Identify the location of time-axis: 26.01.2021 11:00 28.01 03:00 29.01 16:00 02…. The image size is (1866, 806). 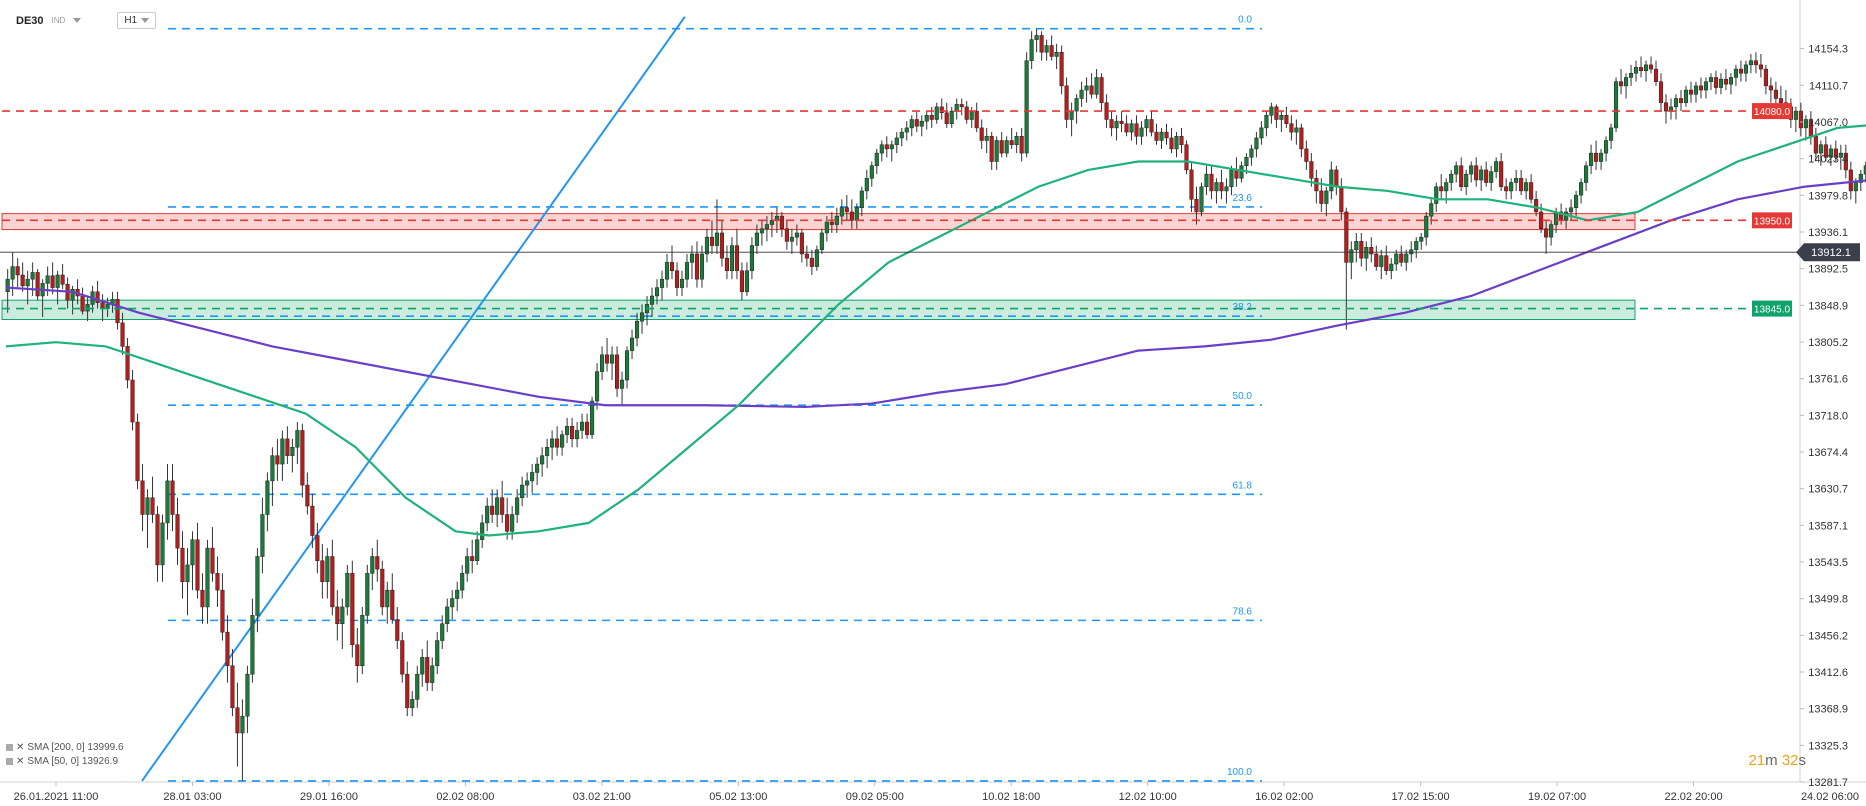
(936, 792).